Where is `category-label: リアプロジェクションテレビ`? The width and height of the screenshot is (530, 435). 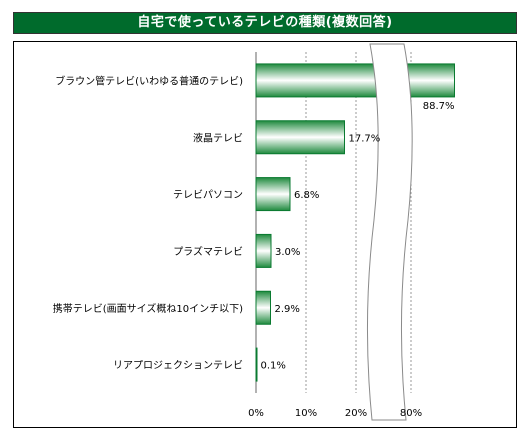 category-label: リアプロジェクションテレビ is located at coordinates (178, 366).